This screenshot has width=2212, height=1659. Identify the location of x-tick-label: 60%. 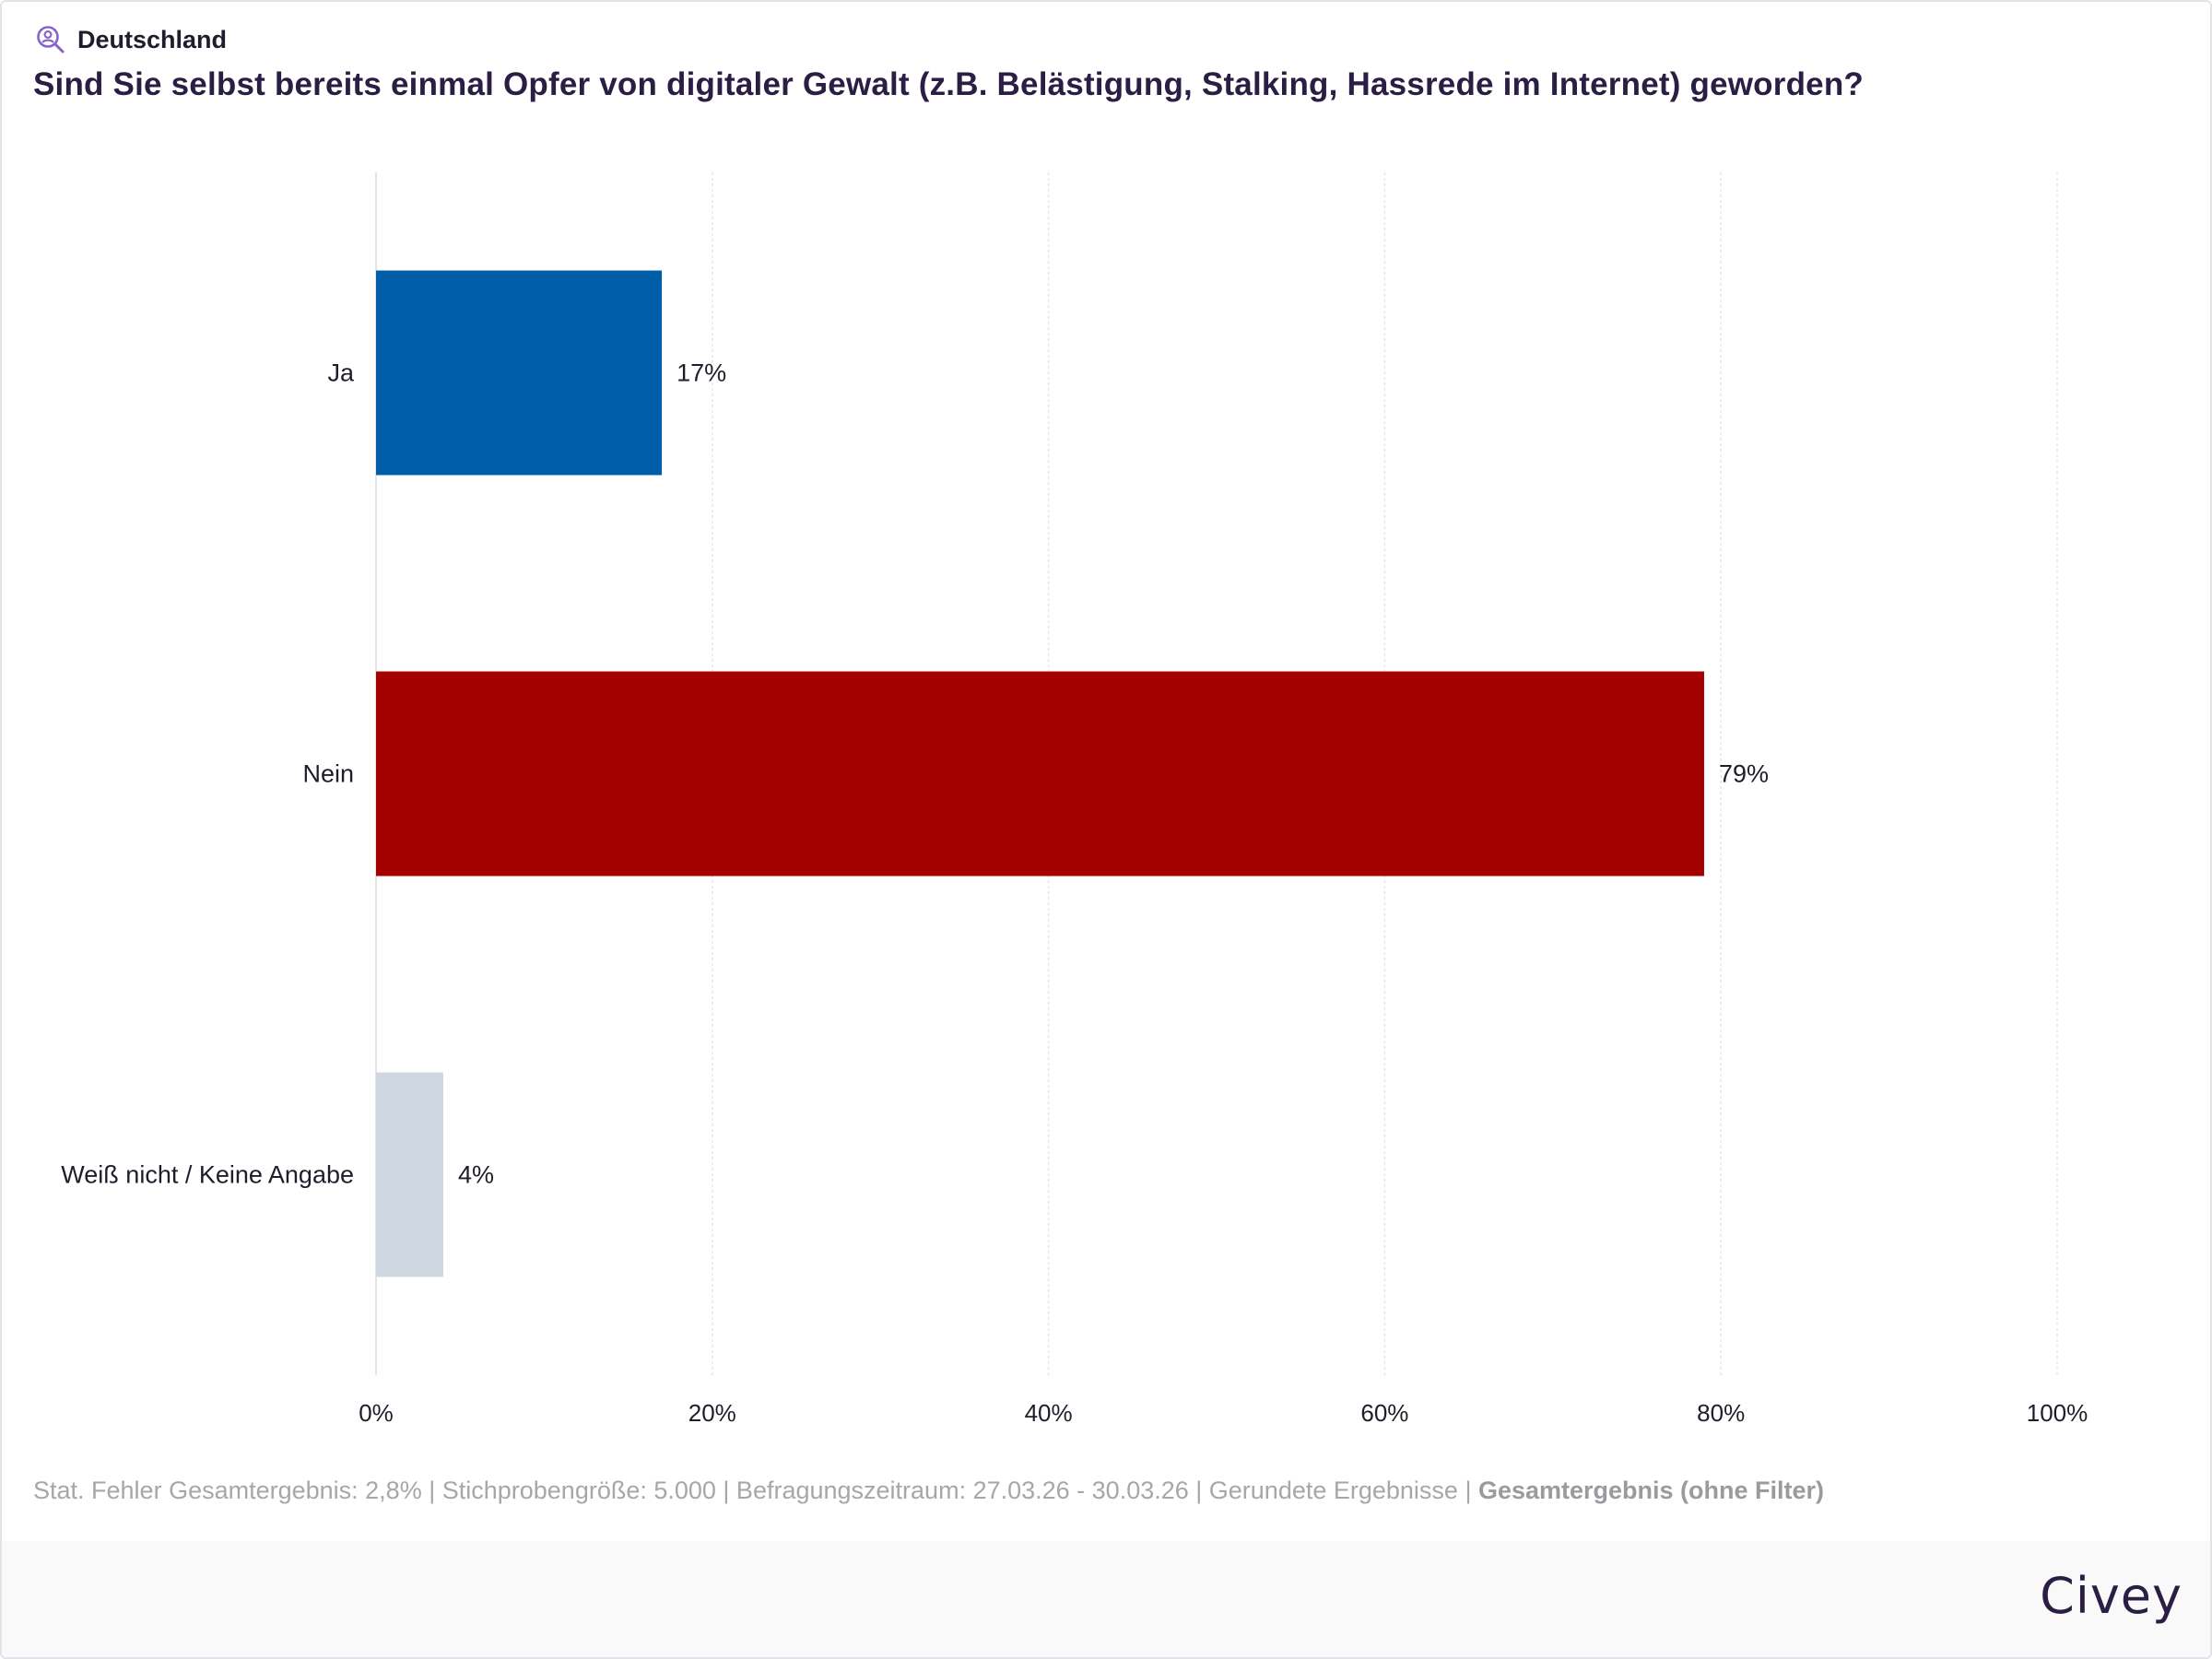
(1384, 1413).